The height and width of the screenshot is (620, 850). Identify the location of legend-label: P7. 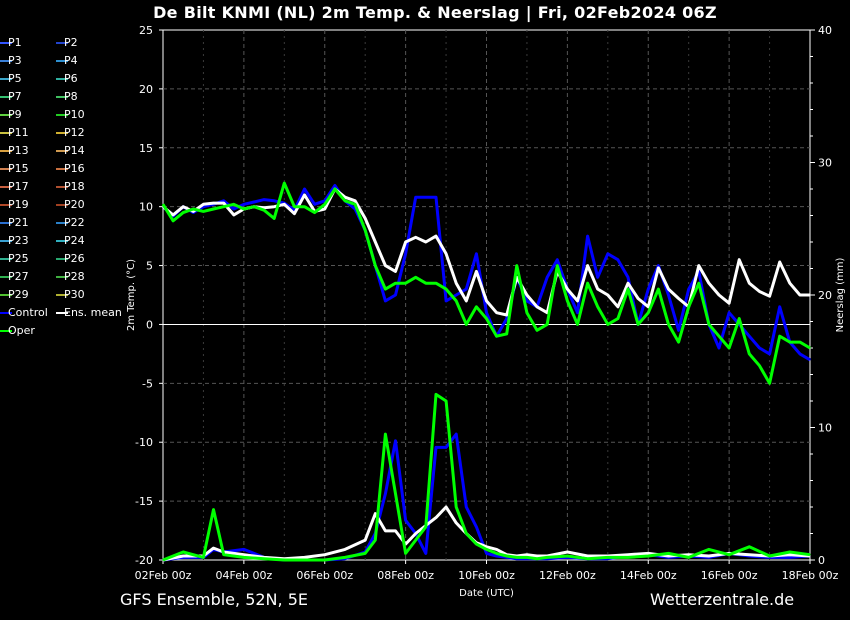
(15, 96).